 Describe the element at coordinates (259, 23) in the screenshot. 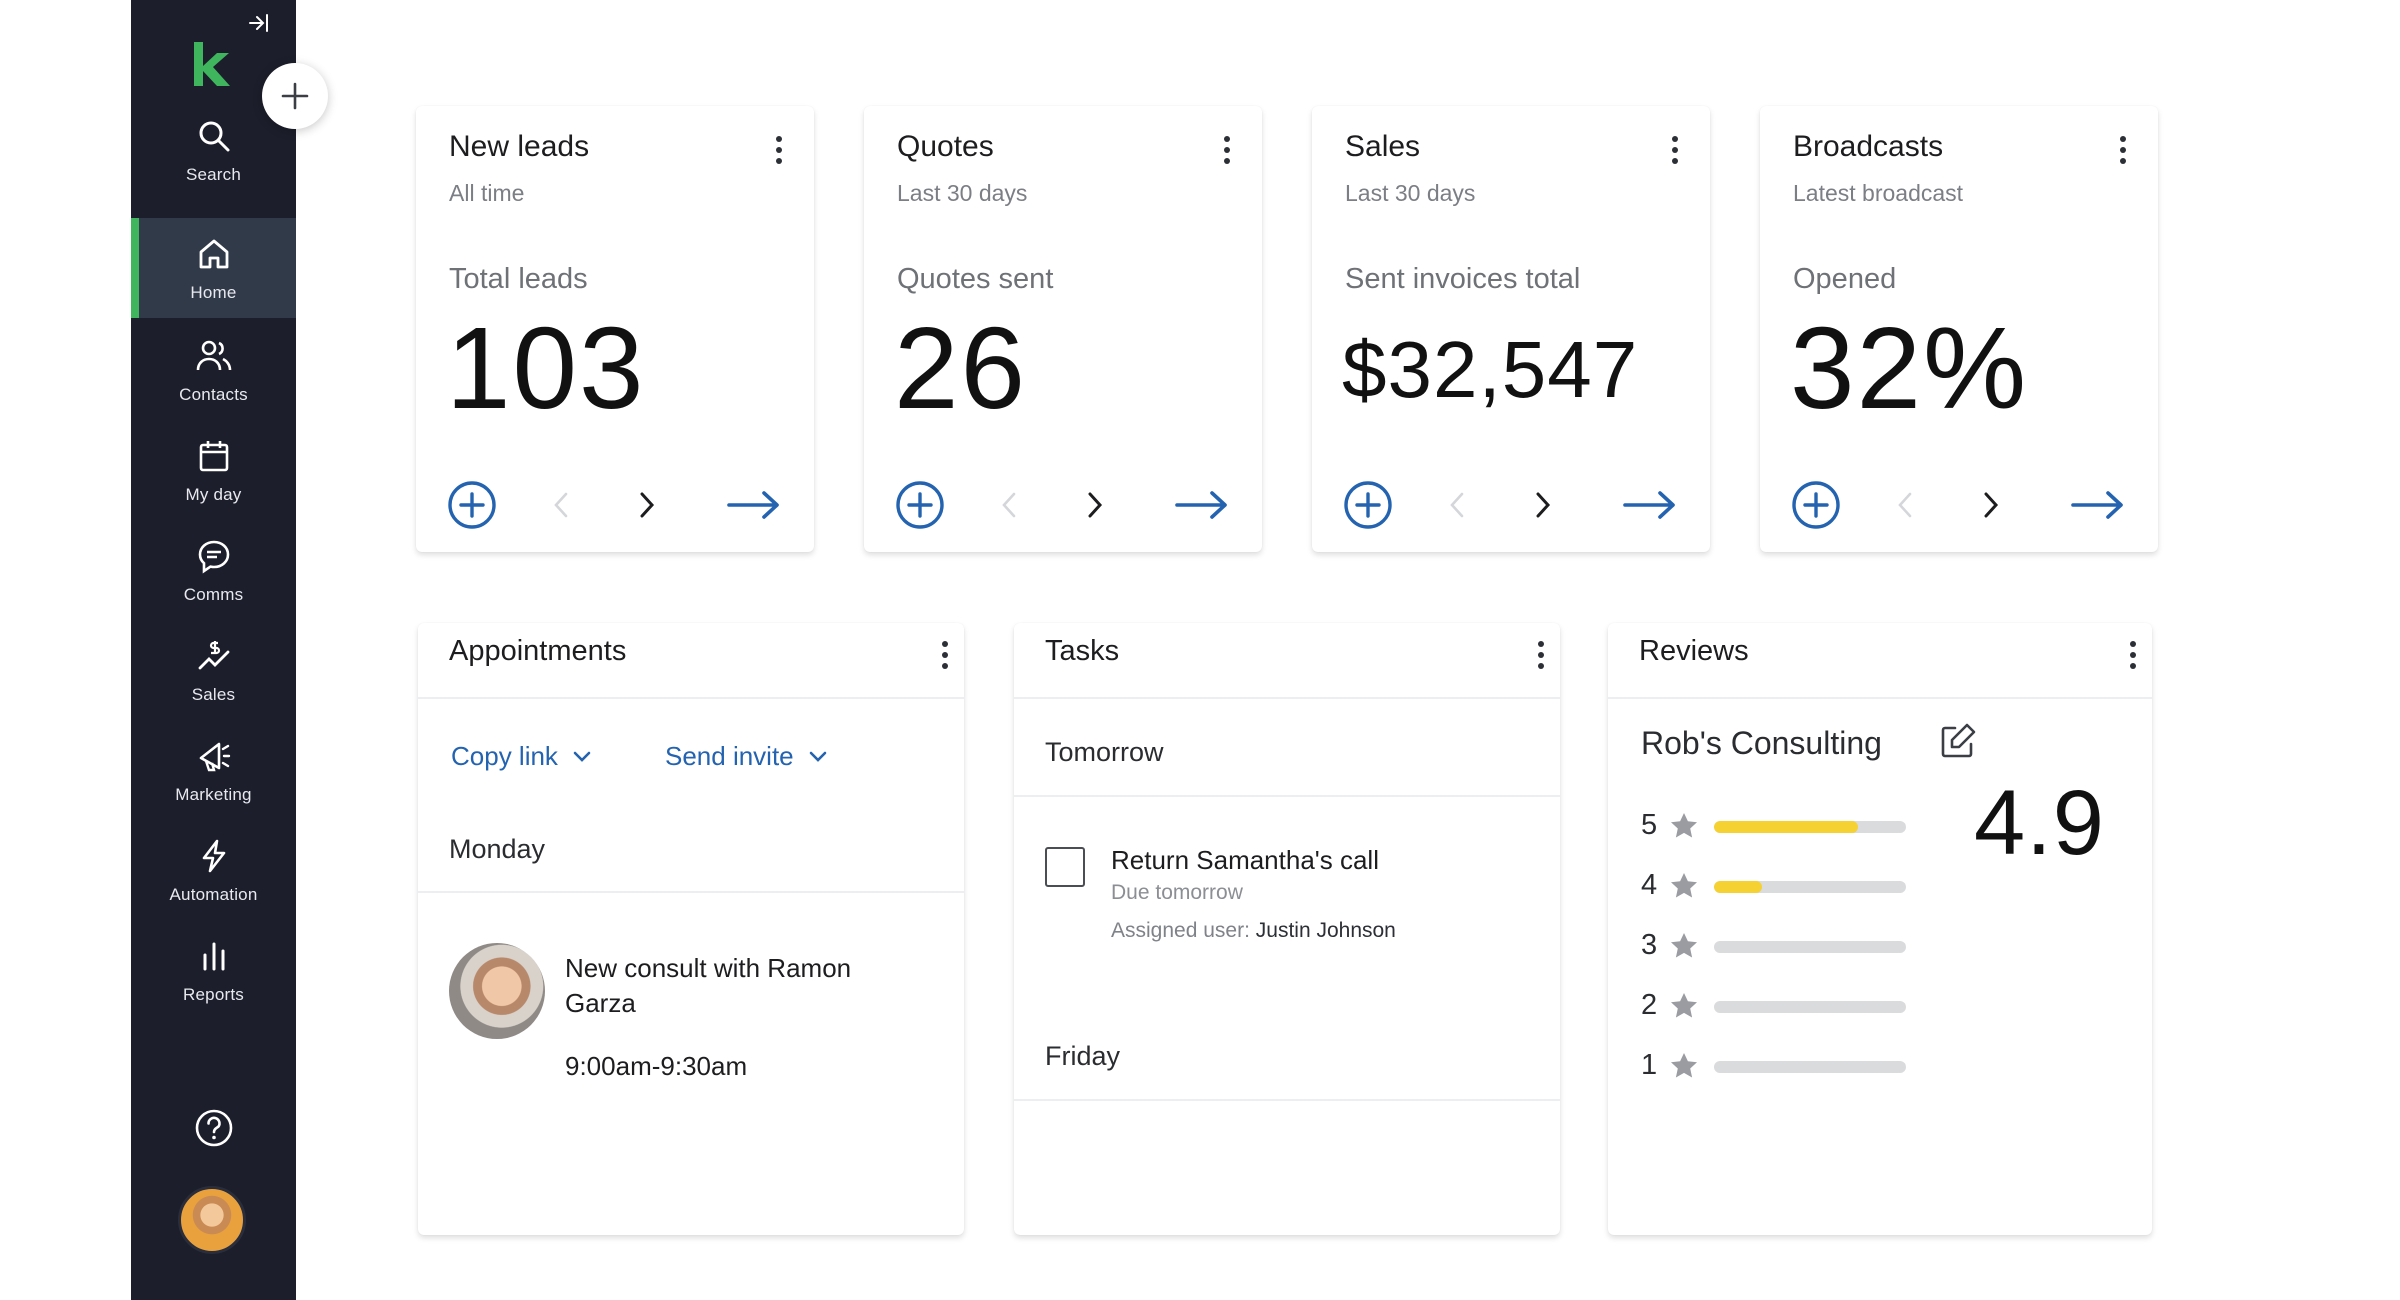

I see `collapse-sidebar-icon` at that location.